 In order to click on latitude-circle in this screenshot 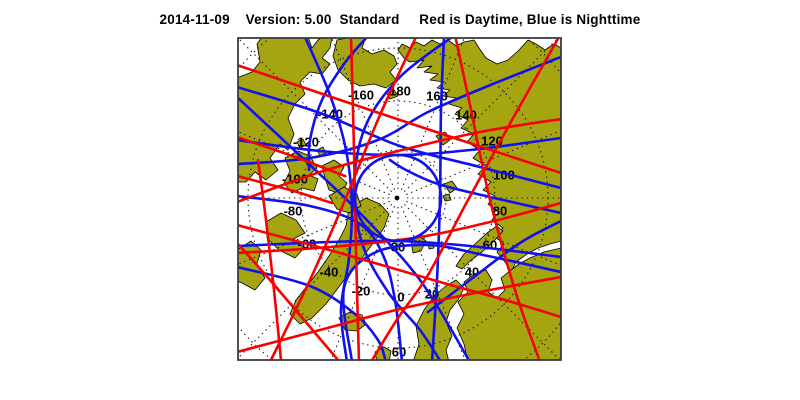, I will do `click(398, 198)`.